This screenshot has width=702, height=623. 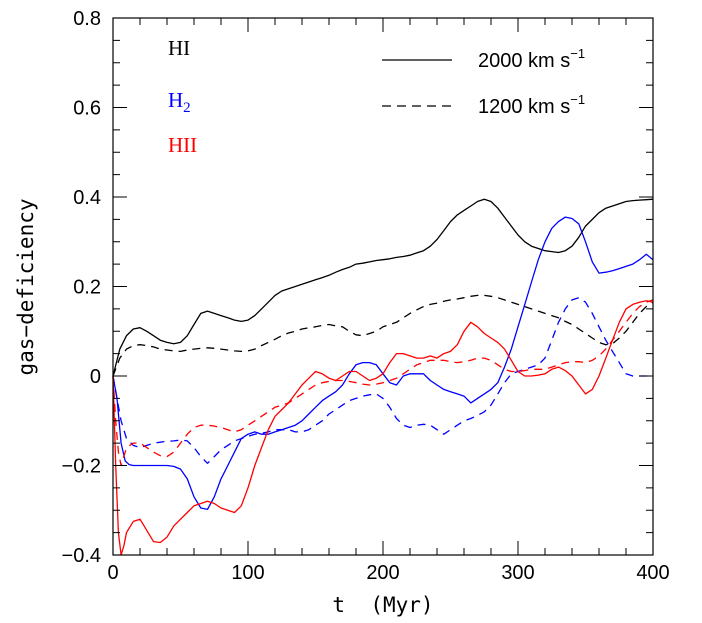 What do you see at coordinates (247, 573) in the screenshot?
I see `x-tick-label: 100` at bounding box center [247, 573].